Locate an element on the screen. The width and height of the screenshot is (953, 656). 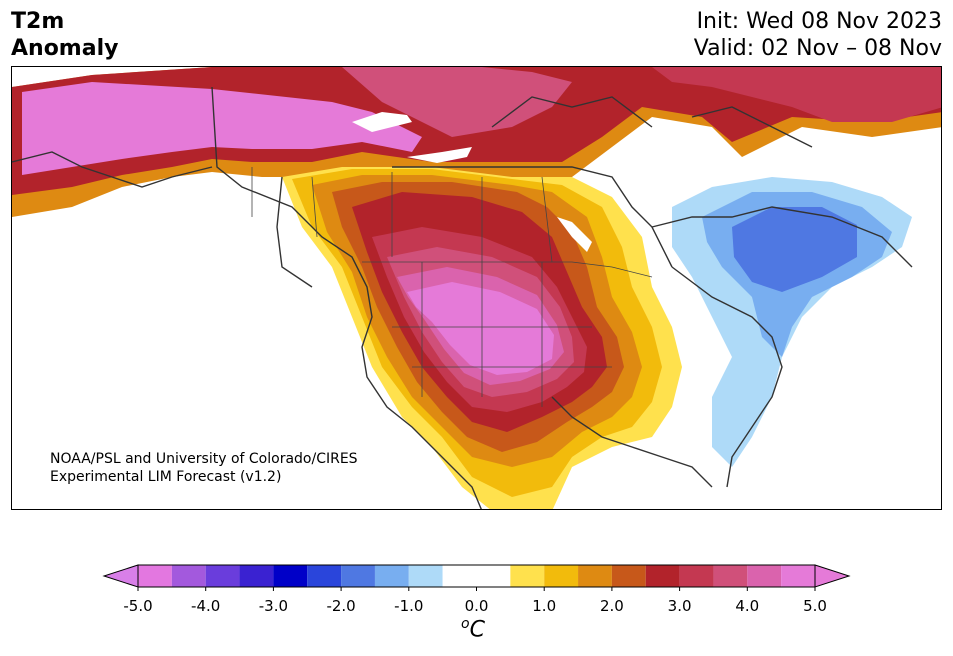
colorbar-tick-label: -4.0 is located at coordinates (206, 606).